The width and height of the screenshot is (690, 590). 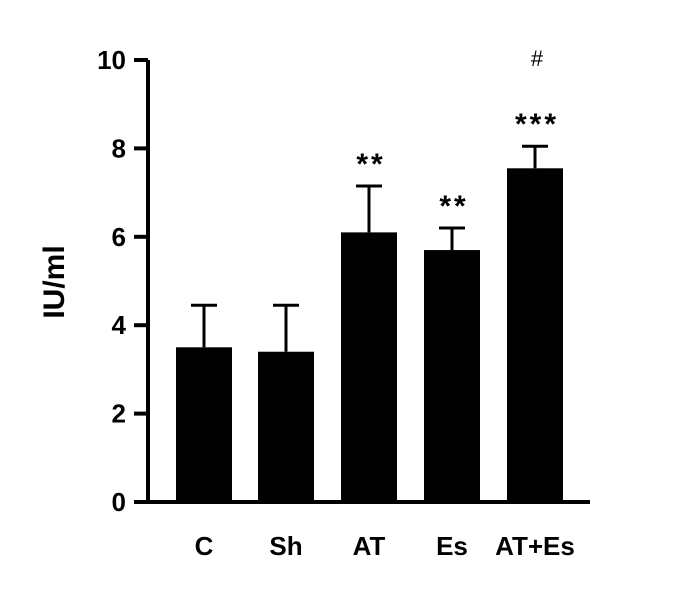 I want to click on y-tick-label: 0, so click(x=119, y=502).